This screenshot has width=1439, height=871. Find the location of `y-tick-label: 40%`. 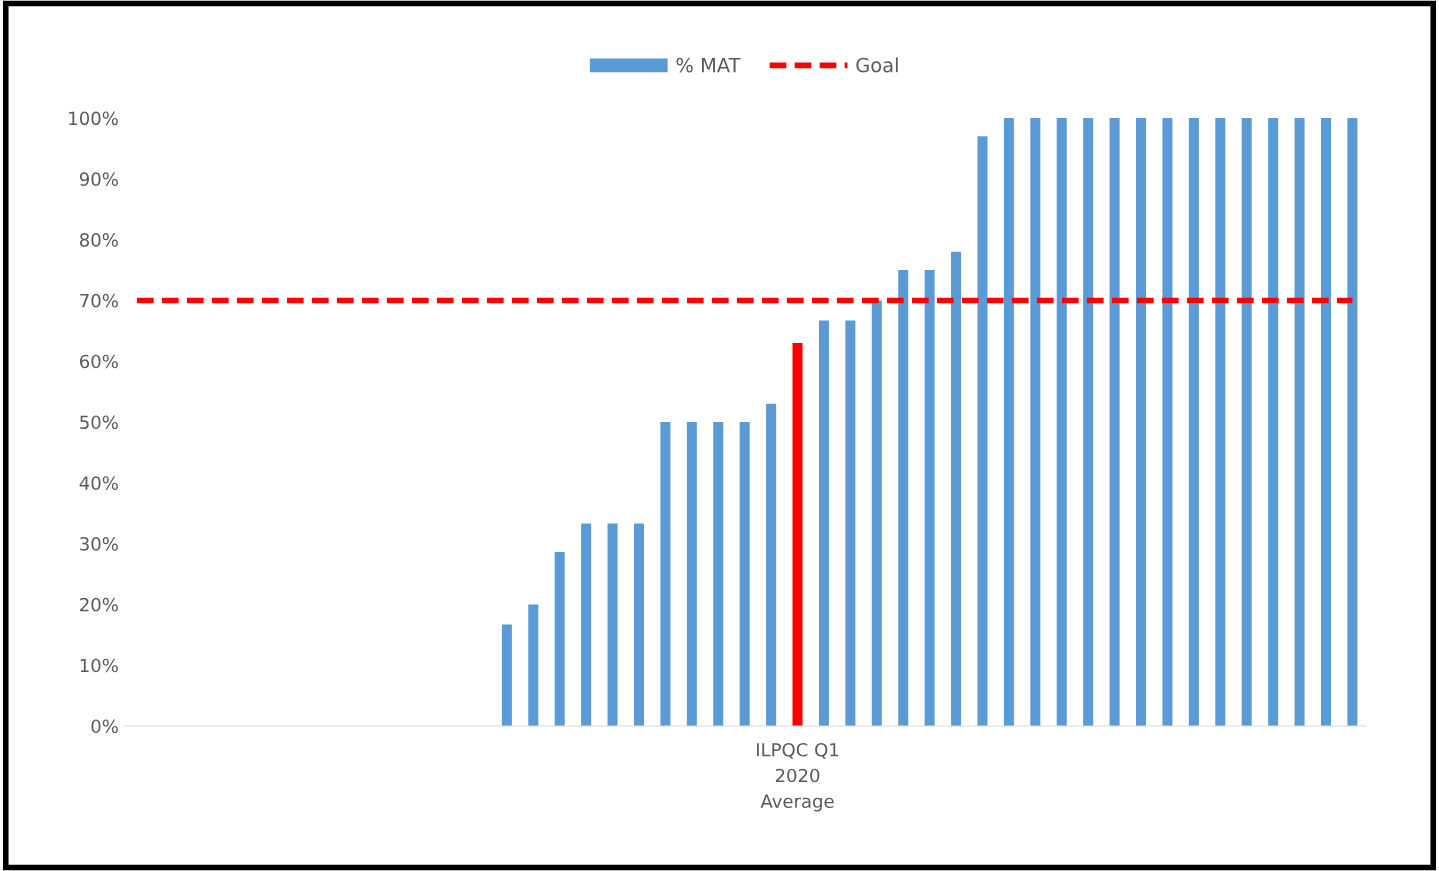

y-tick-label: 40% is located at coordinates (98, 483).